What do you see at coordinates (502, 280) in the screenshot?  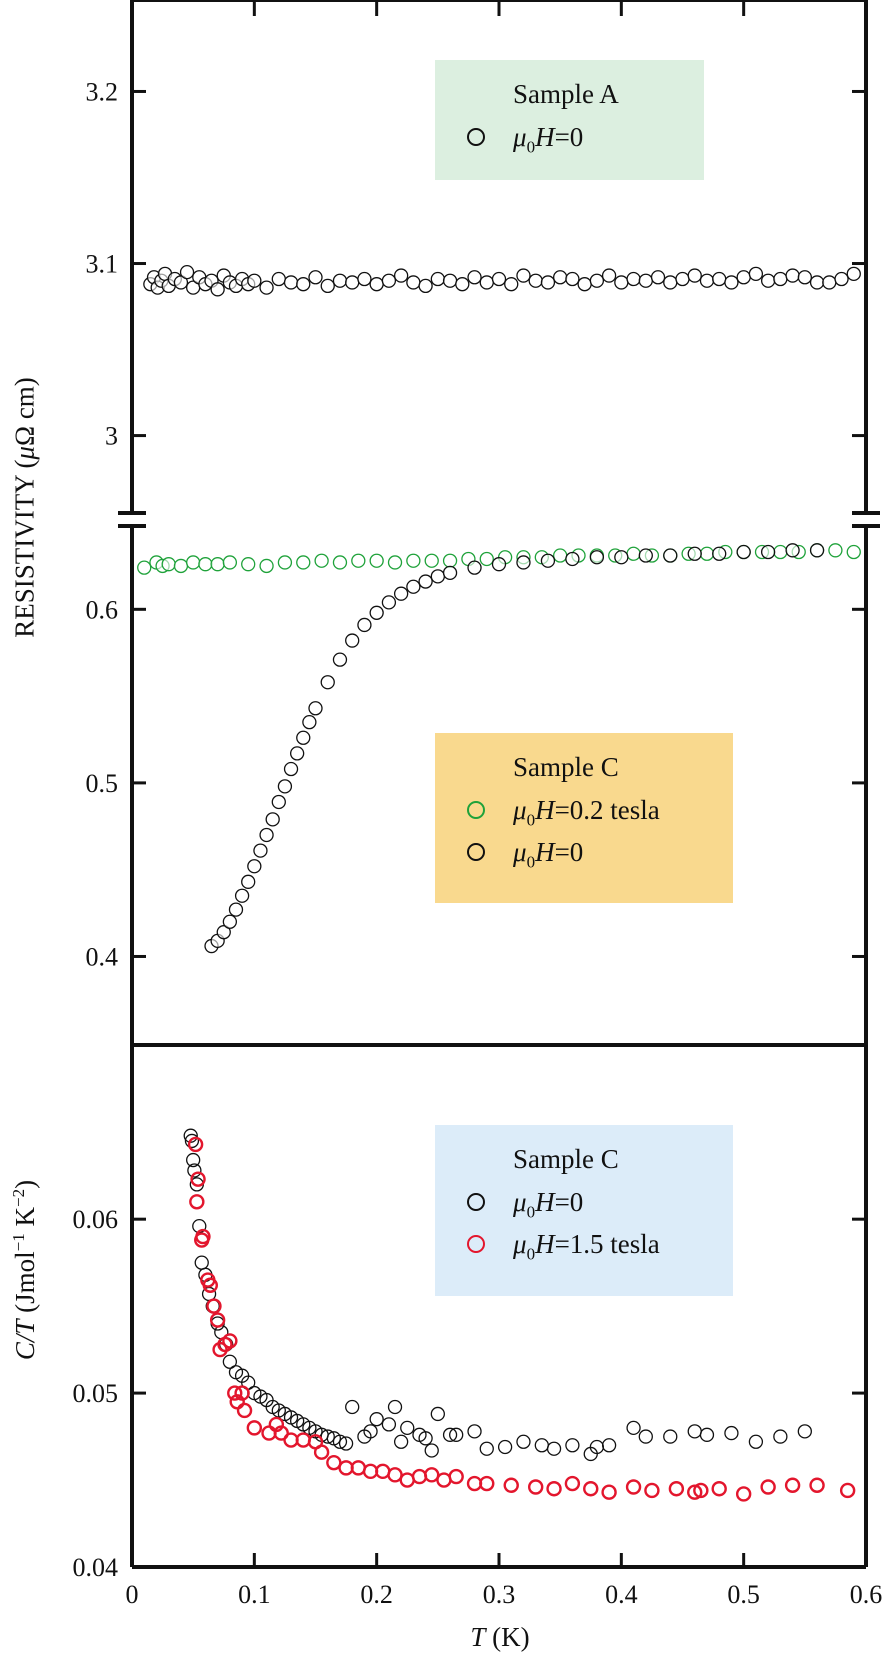 I see `series-0-top` at bounding box center [502, 280].